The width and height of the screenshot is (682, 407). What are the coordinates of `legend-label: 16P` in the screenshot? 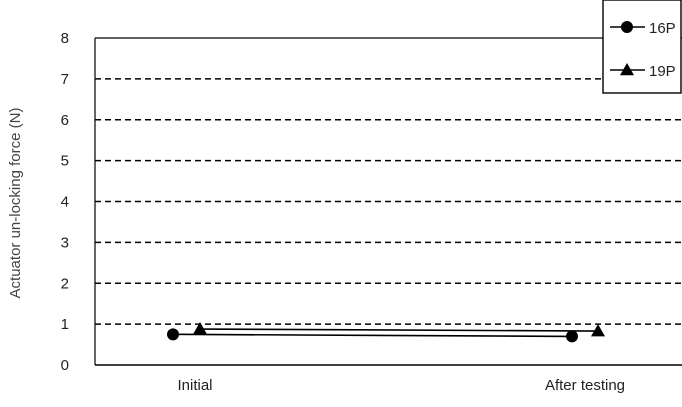 It's located at (662, 28).